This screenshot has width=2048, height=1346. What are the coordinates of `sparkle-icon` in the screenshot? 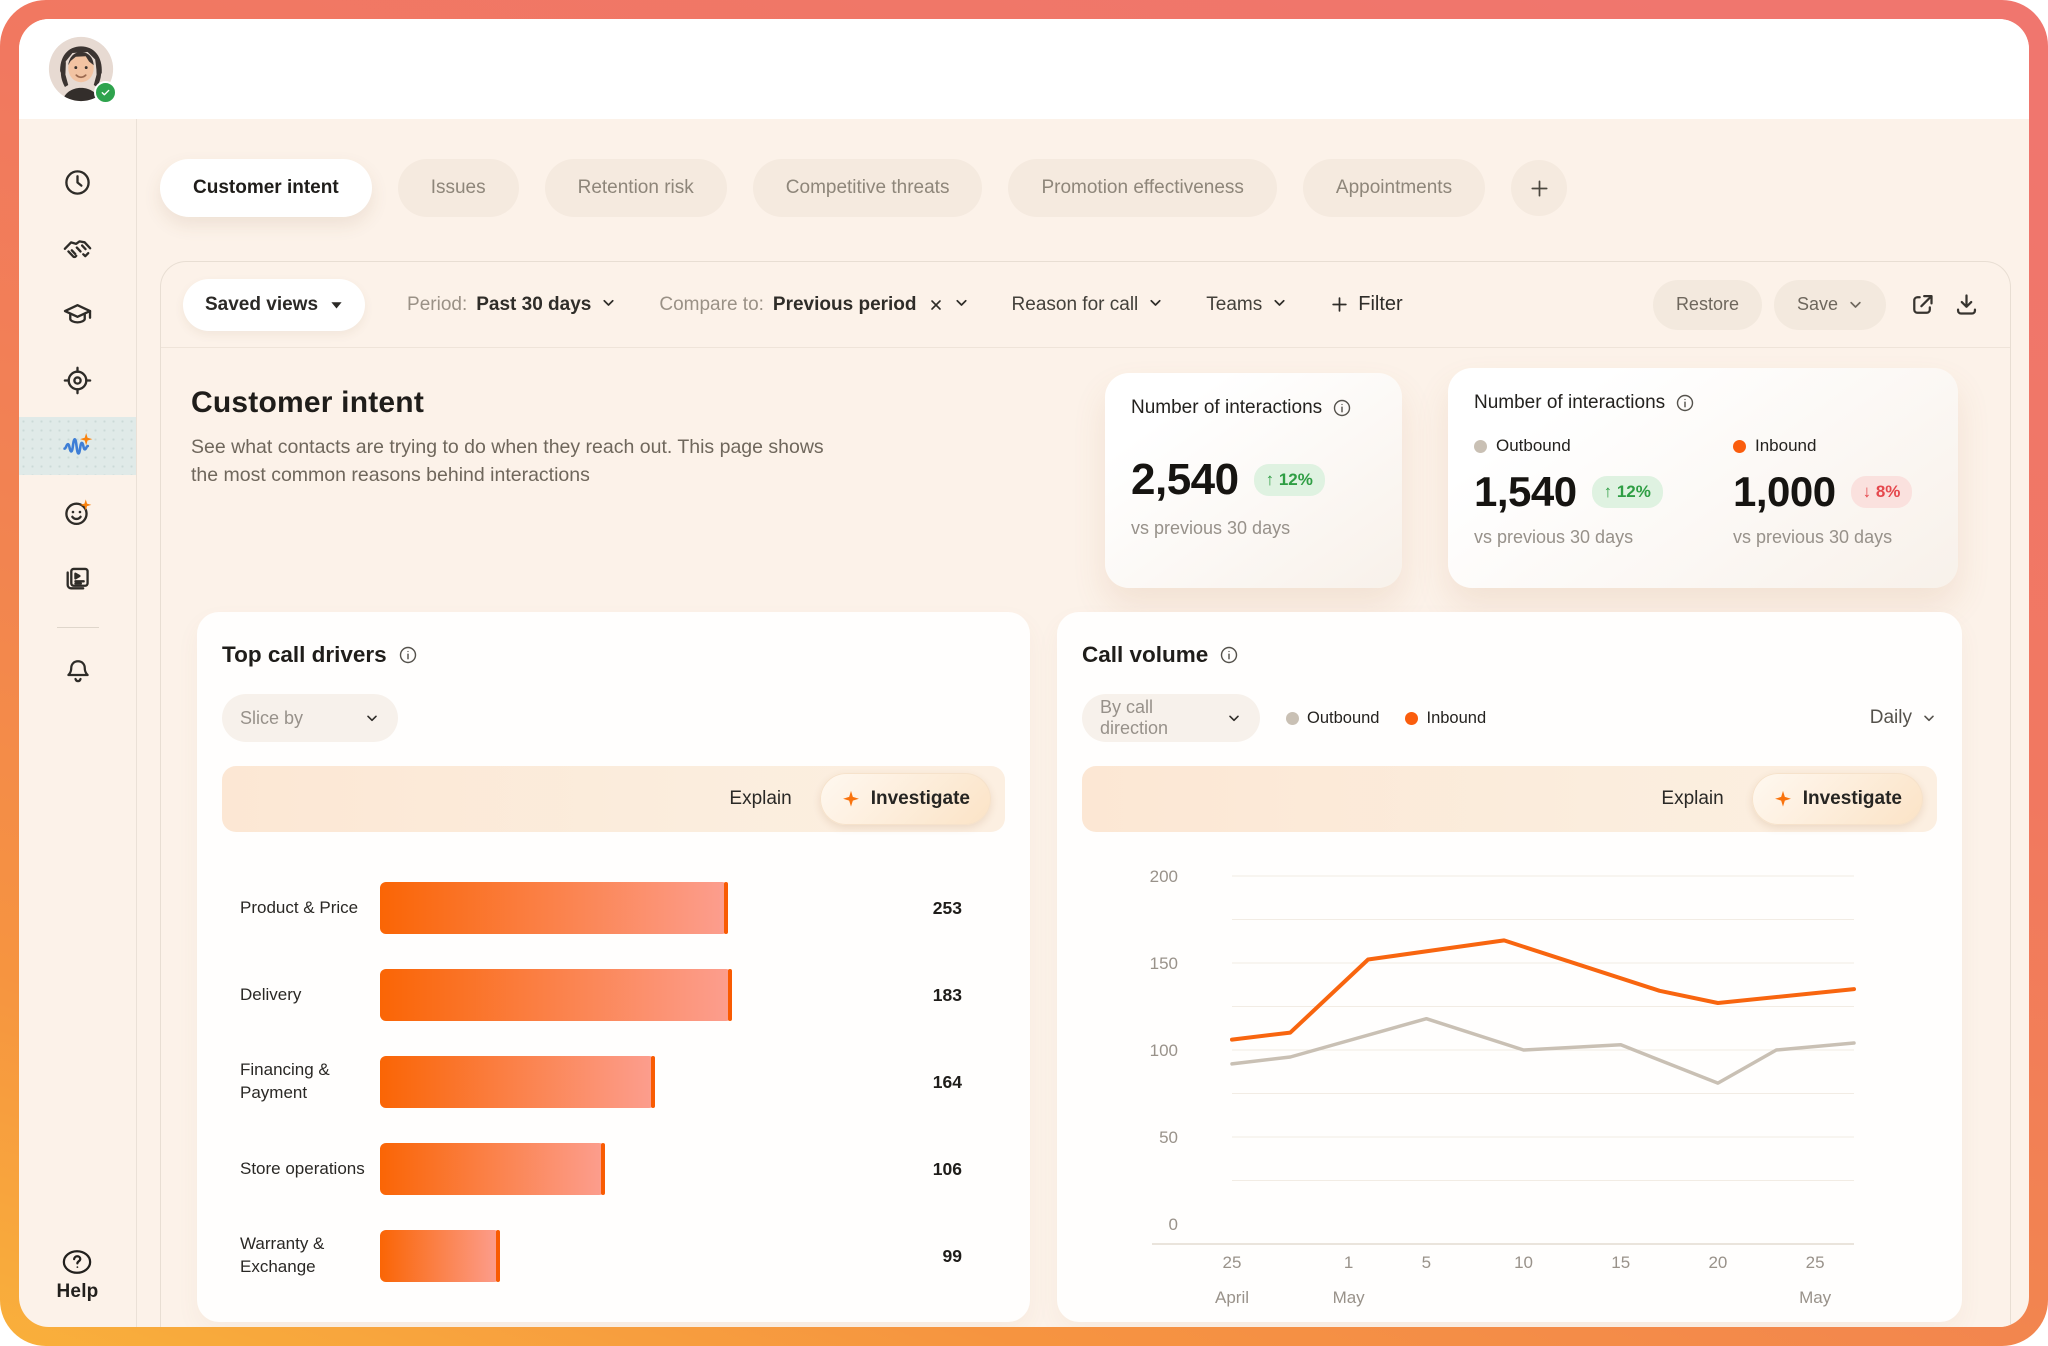 It's located at (1782, 798).